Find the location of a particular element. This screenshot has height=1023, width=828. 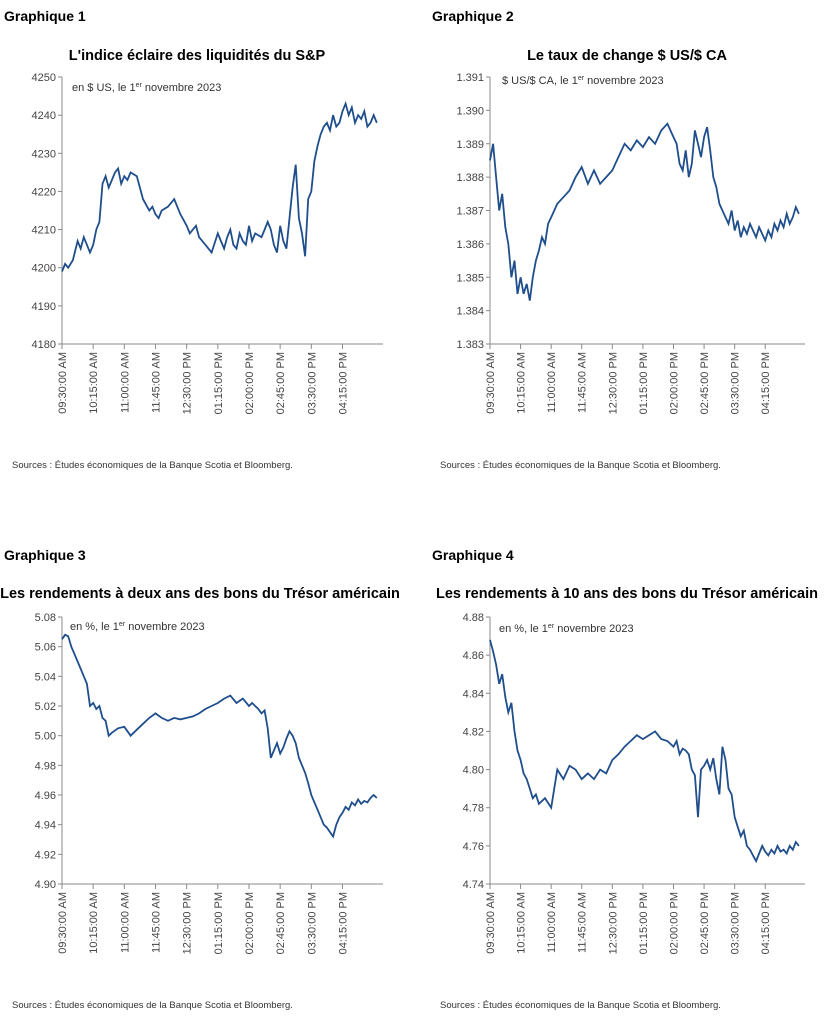

chart2-subtitle-rest: novembre 2023 is located at coordinates (624, 81).